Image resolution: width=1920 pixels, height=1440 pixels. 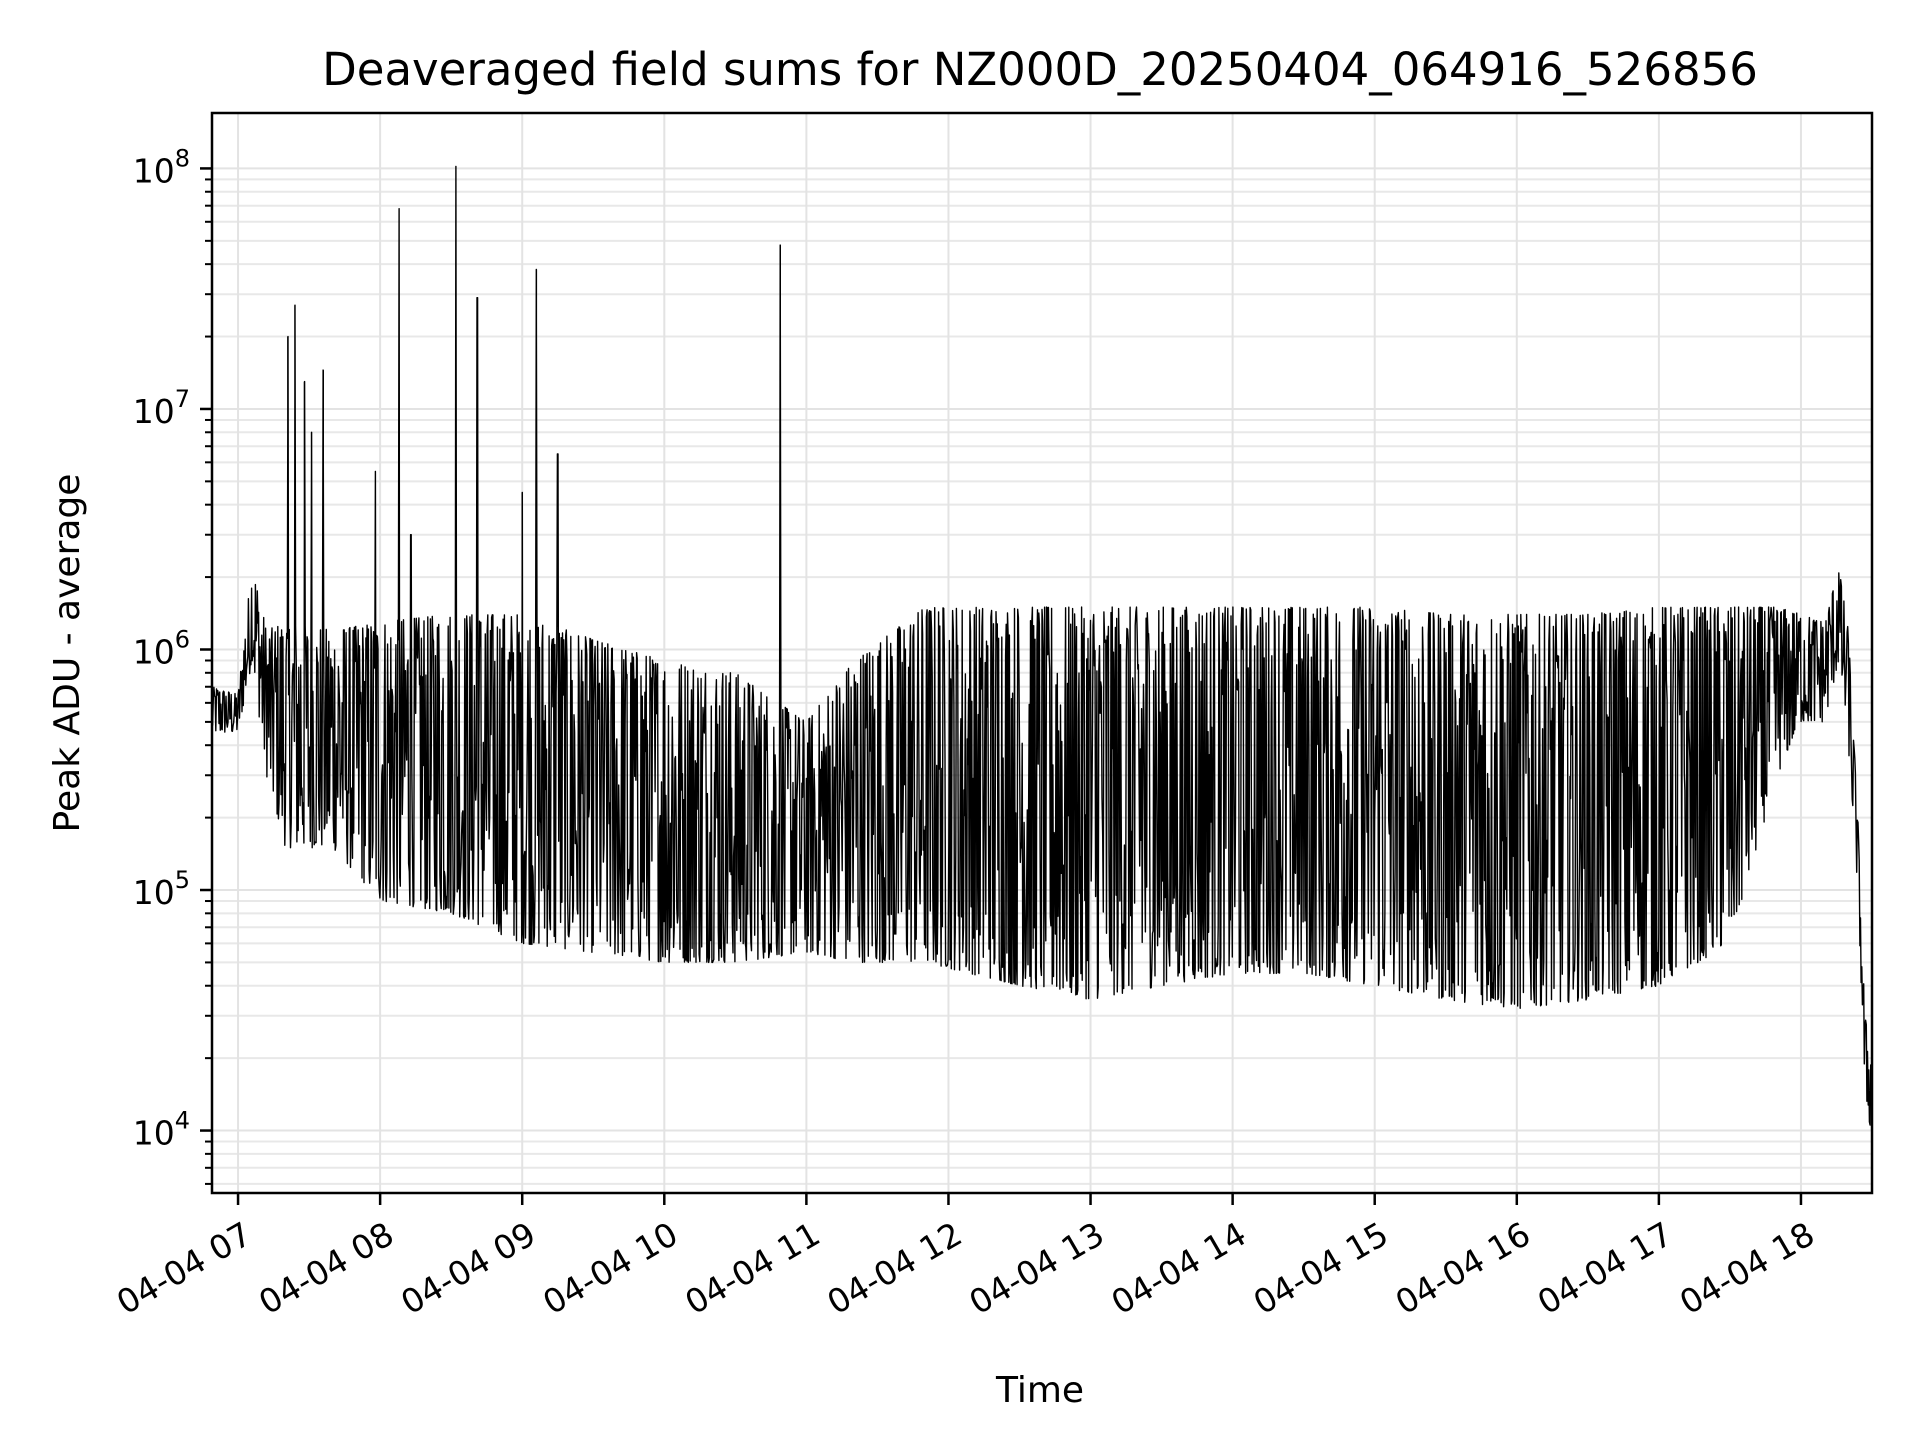 I want to click on y-tick-label: 10⁷, so click(x=161, y=408).